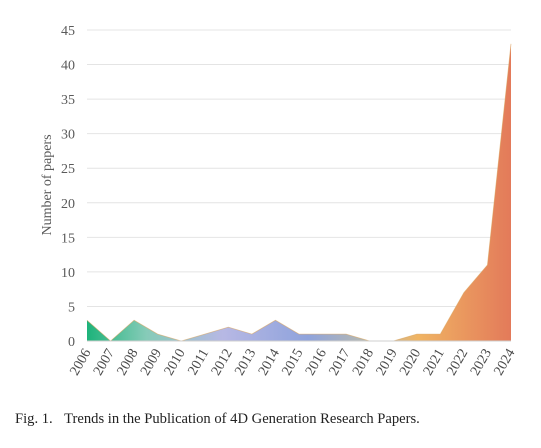 Image resolution: width=541 pixels, height=448 pixels. What do you see at coordinates (410, 363) in the screenshot?
I see `x-tick-label: 2020` at bounding box center [410, 363].